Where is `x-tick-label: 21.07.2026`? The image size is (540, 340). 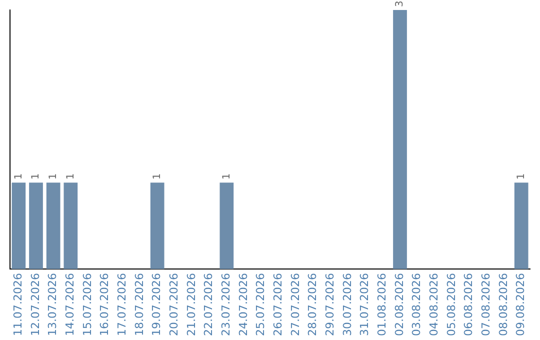 x-tick-label: 21.07.2026 is located at coordinates (191, 304).